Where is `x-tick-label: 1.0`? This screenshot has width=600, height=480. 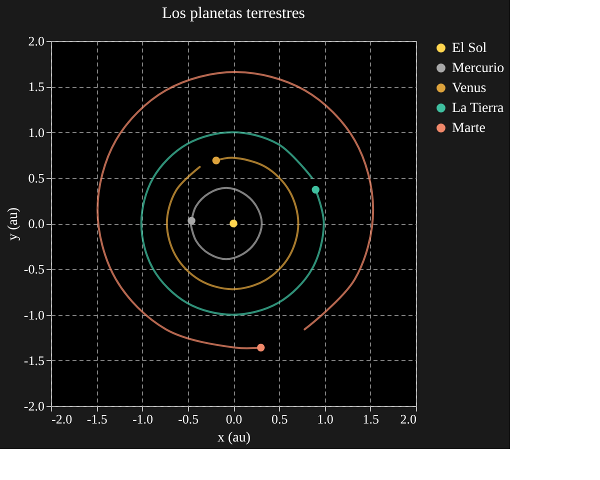
x-tick-label: 1.0 is located at coordinates (325, 419).